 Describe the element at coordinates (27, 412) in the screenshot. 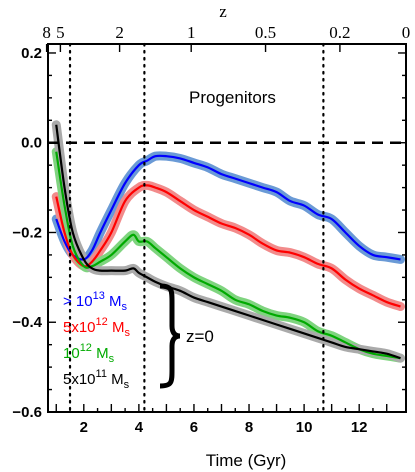

I see `y-tick-label: −0.6` at that location.